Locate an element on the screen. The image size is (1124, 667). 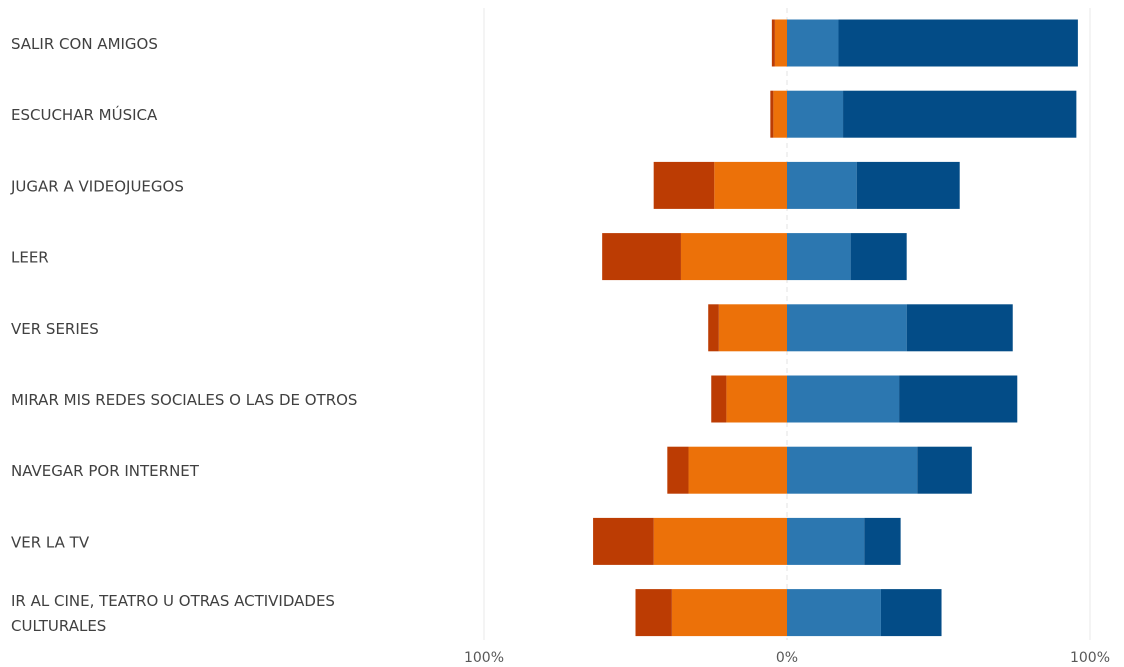
x-axis-tick-labels: 100% 0% 100% is located at coordinates (787, 658).